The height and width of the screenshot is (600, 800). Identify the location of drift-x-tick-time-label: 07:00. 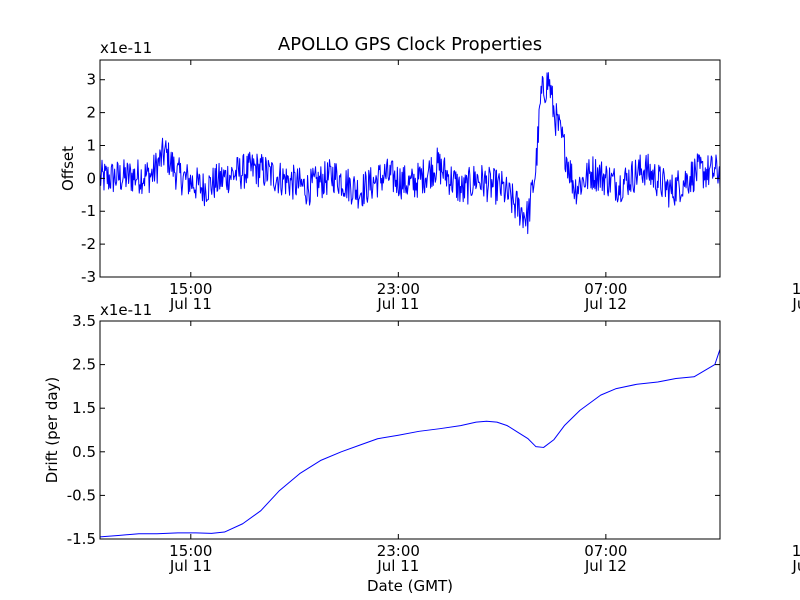
(605, 551).